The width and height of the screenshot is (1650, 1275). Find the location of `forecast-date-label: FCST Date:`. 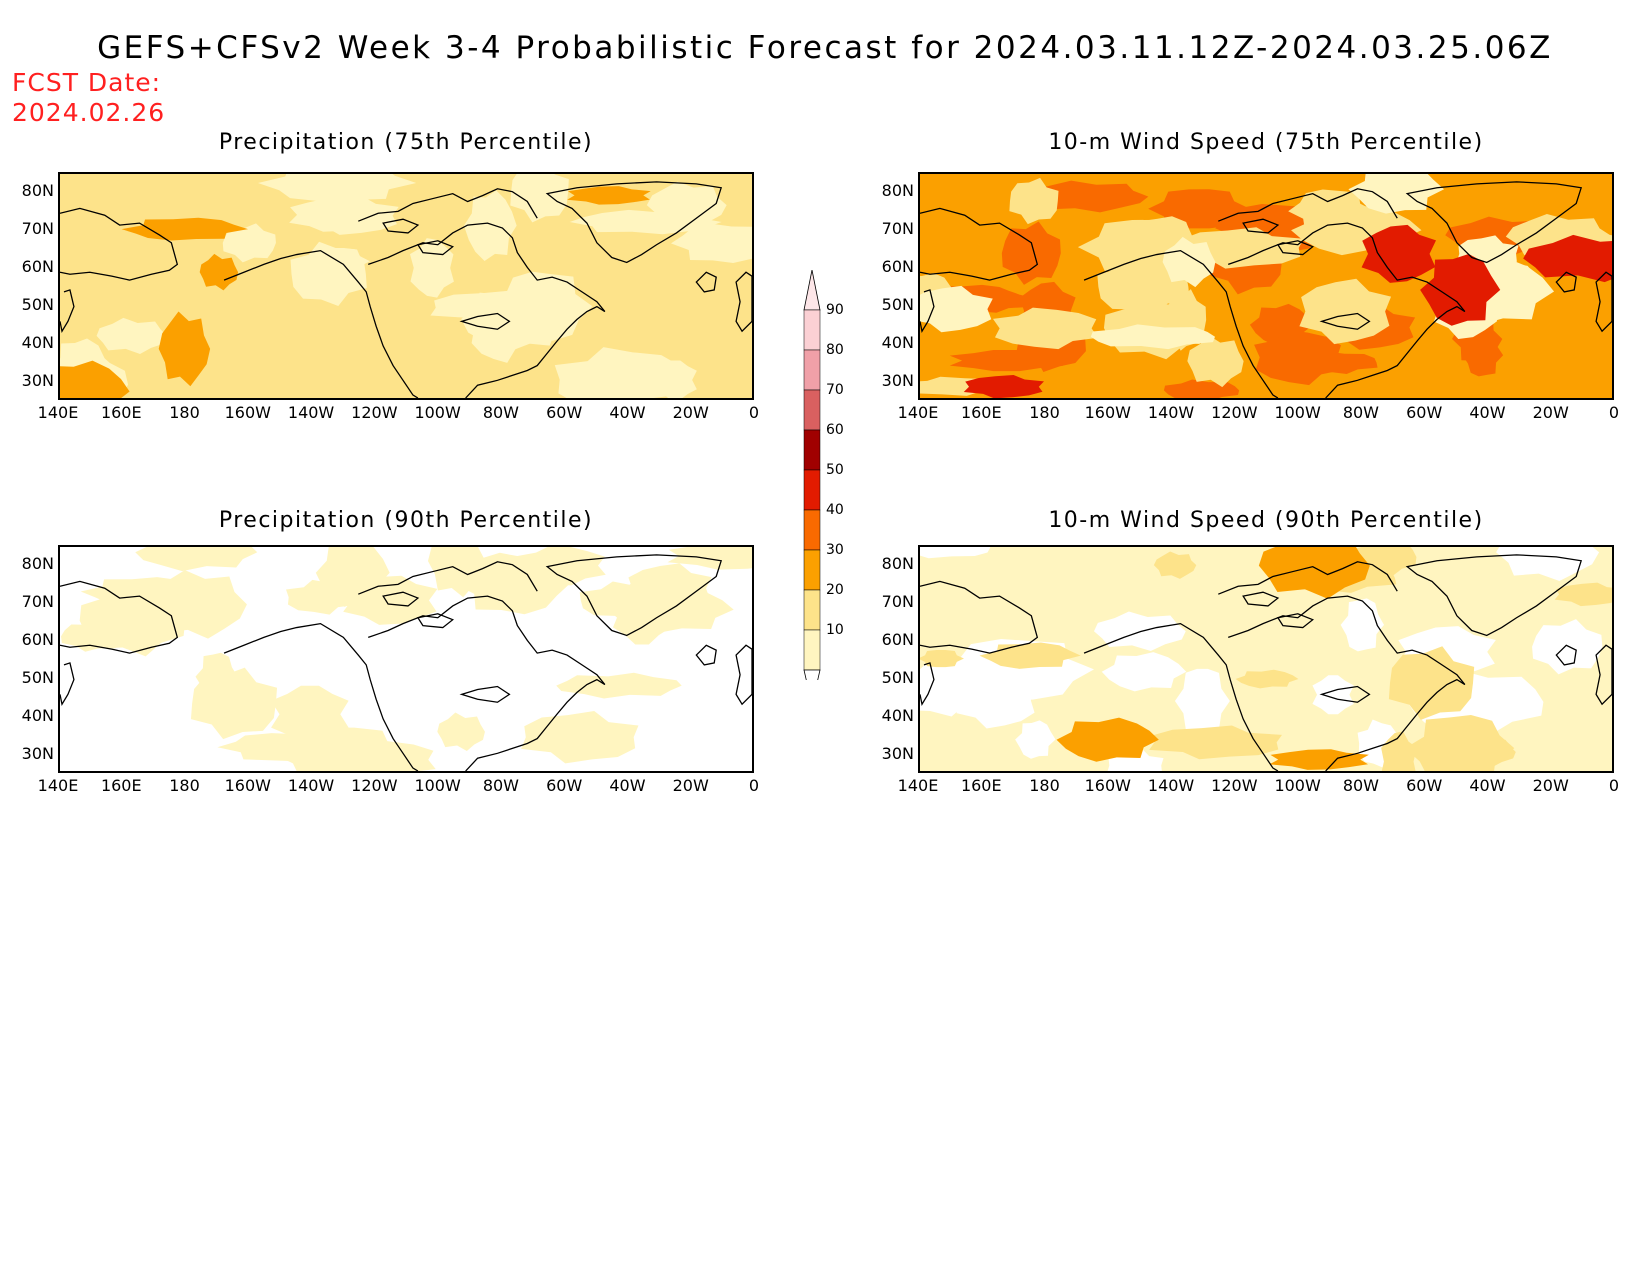

forecast-date-label: FCST Date: is located at coordinates (87, 82).